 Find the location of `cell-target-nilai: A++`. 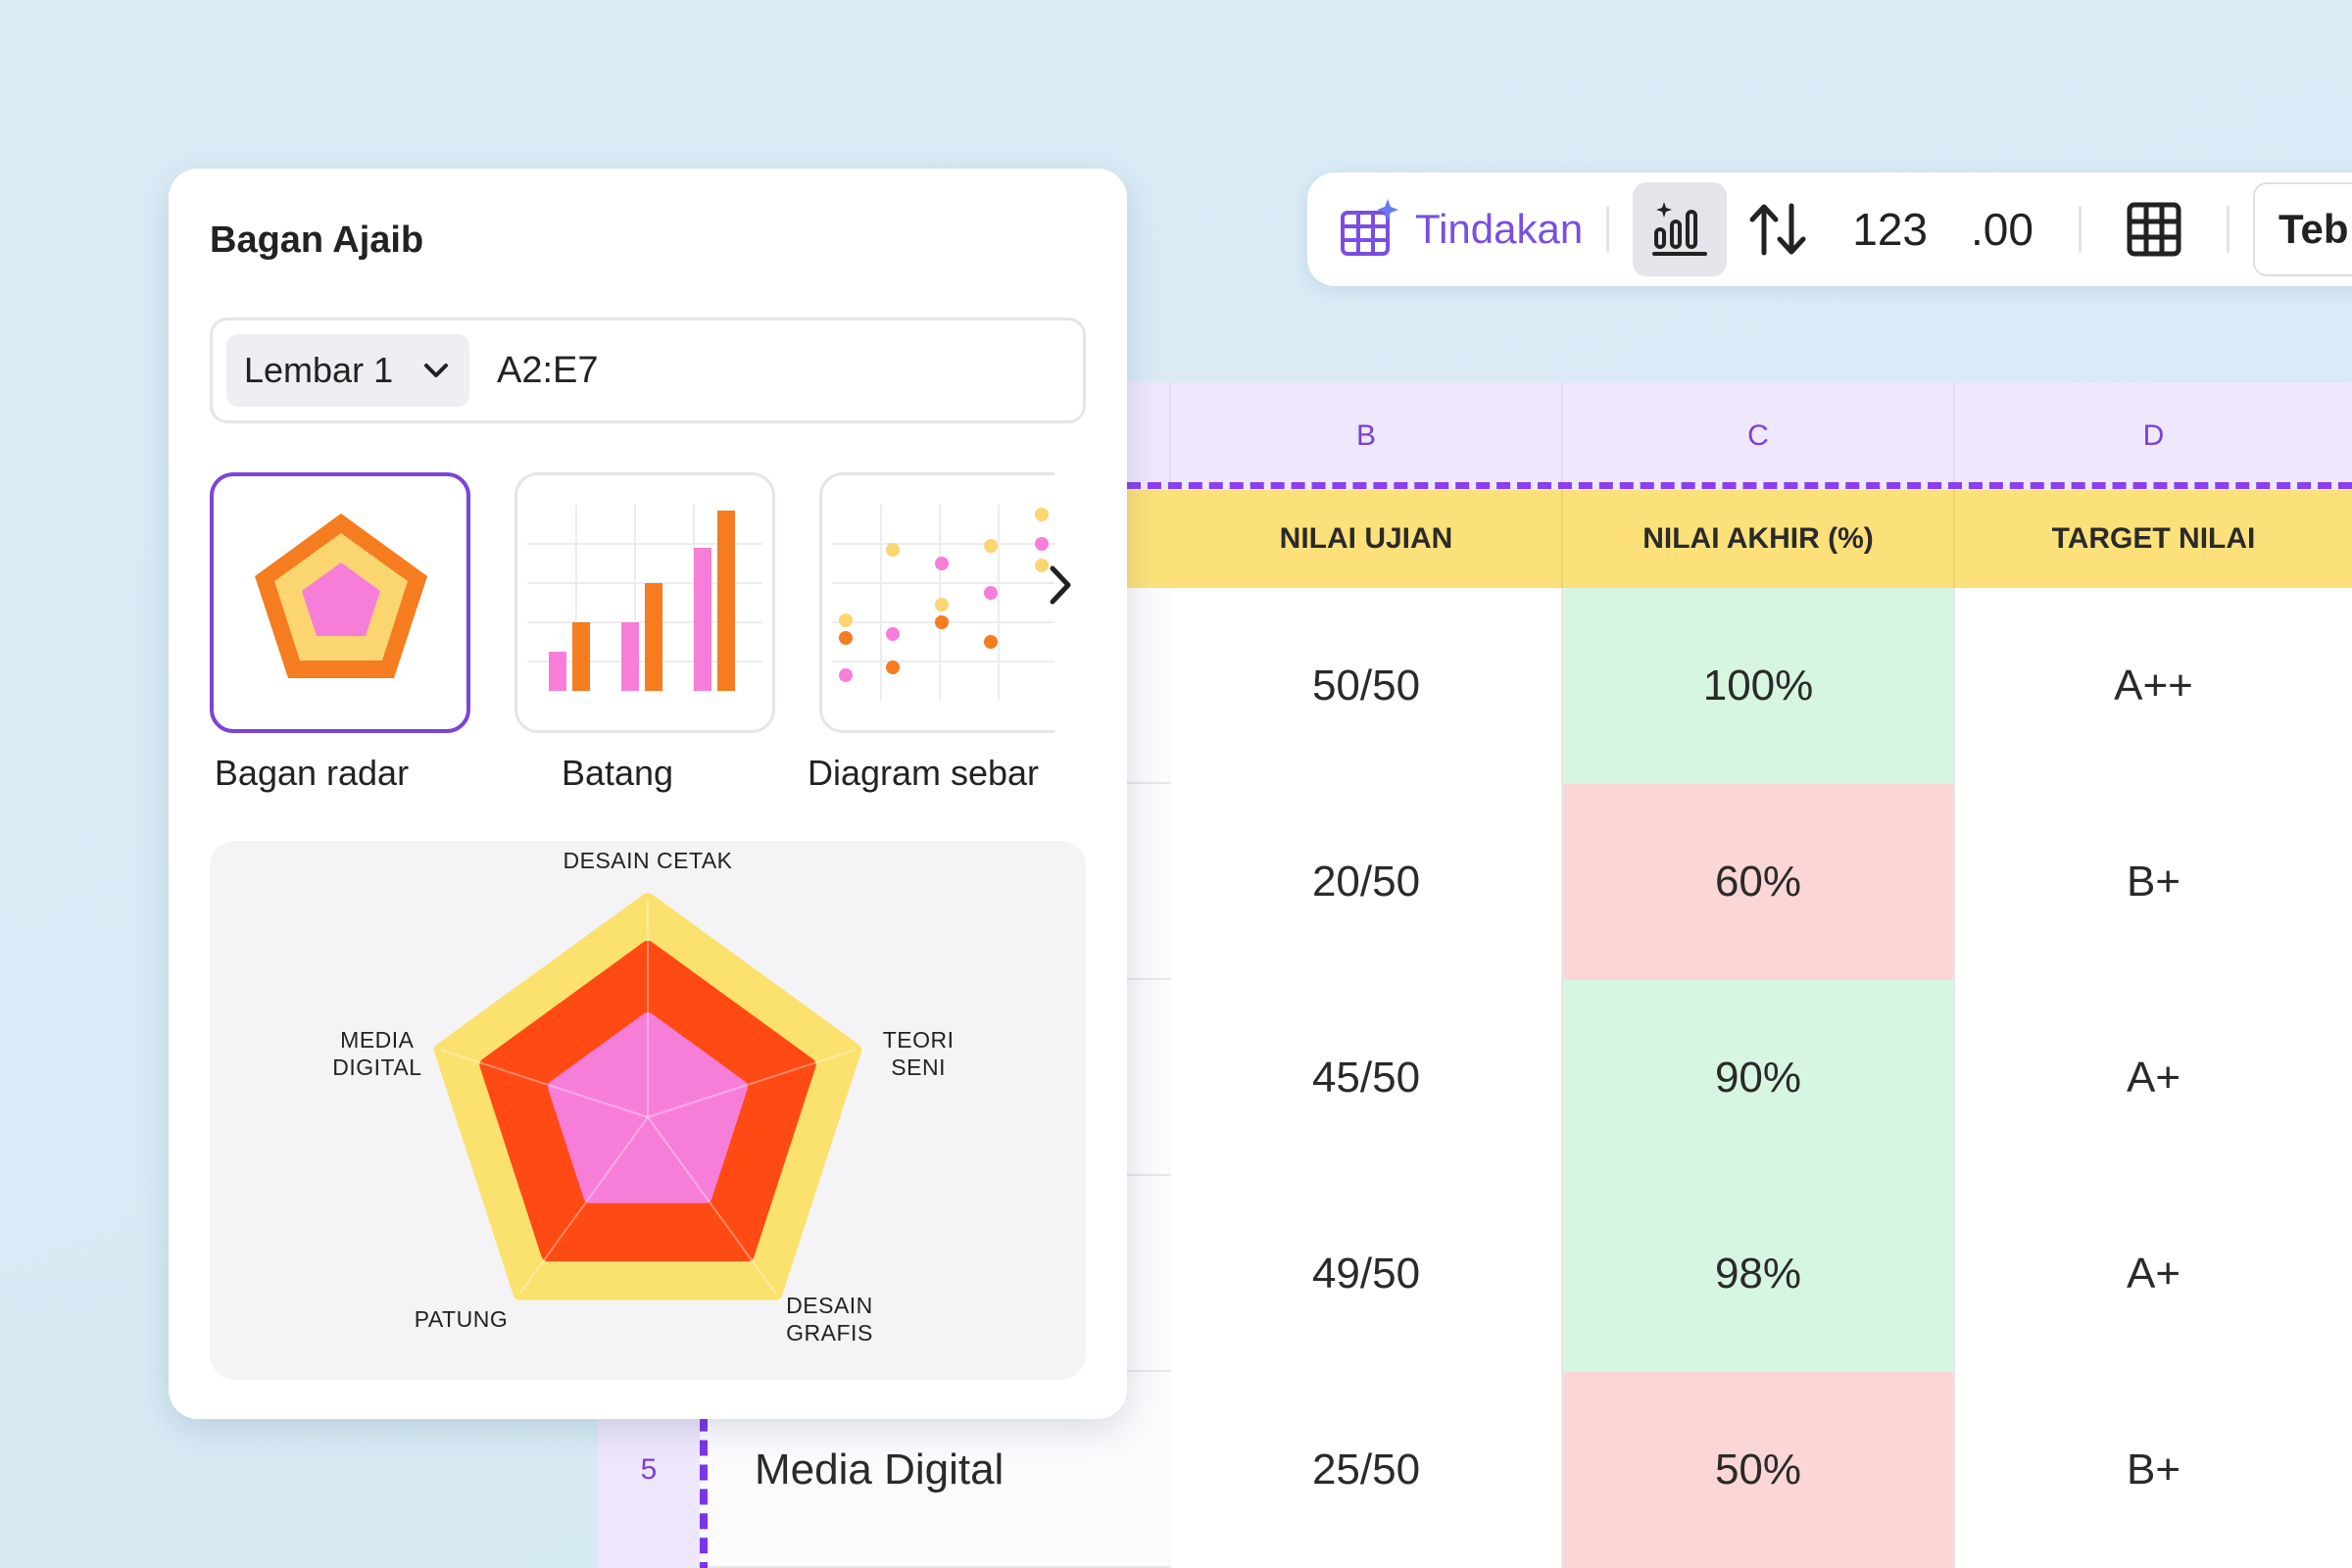

cell-target-nilai: A++ is located at coordinates (2153, 686).